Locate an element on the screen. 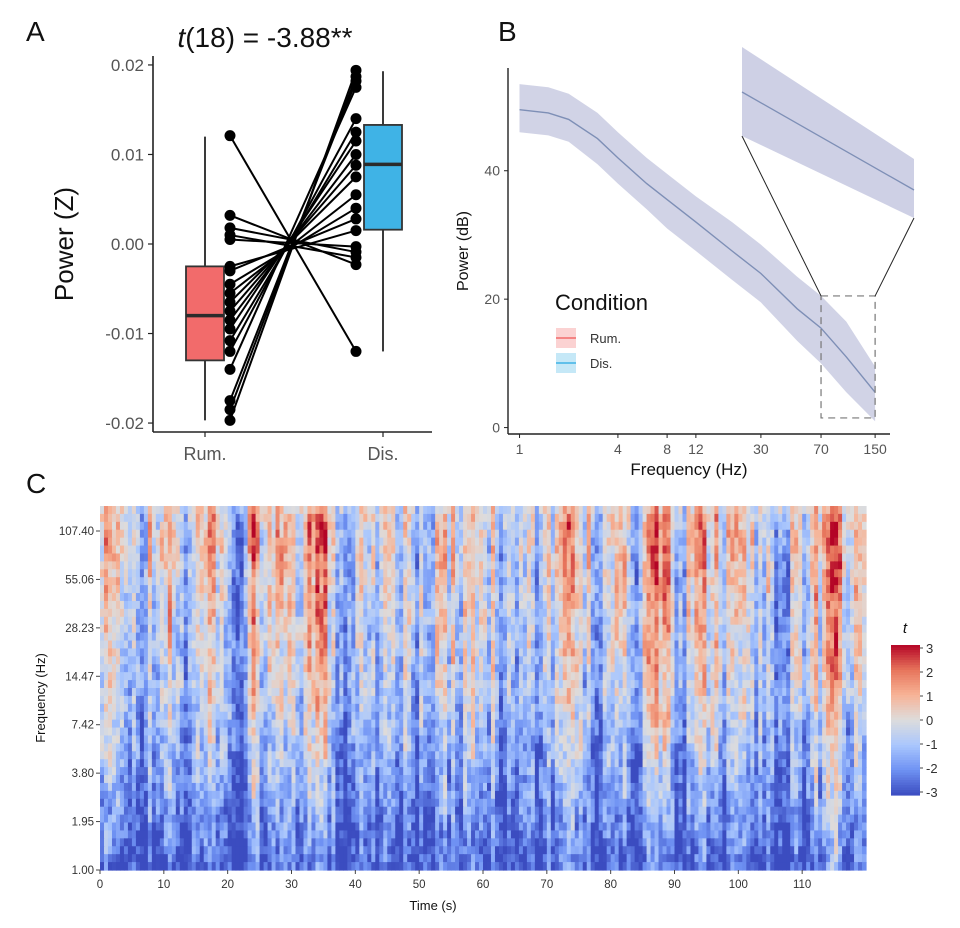 This screenshot has width=960, height=928. panel-a-y-tick-label: -0.02 is located at coordinates (124, 423).